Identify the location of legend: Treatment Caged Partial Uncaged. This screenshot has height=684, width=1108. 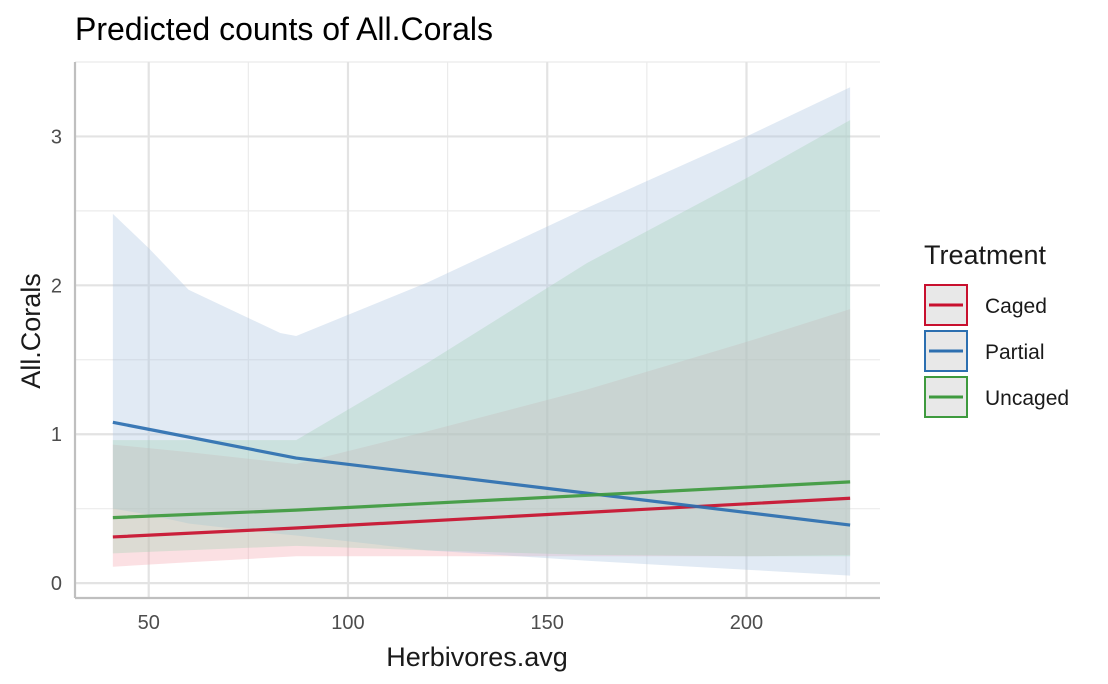
(996, 329).